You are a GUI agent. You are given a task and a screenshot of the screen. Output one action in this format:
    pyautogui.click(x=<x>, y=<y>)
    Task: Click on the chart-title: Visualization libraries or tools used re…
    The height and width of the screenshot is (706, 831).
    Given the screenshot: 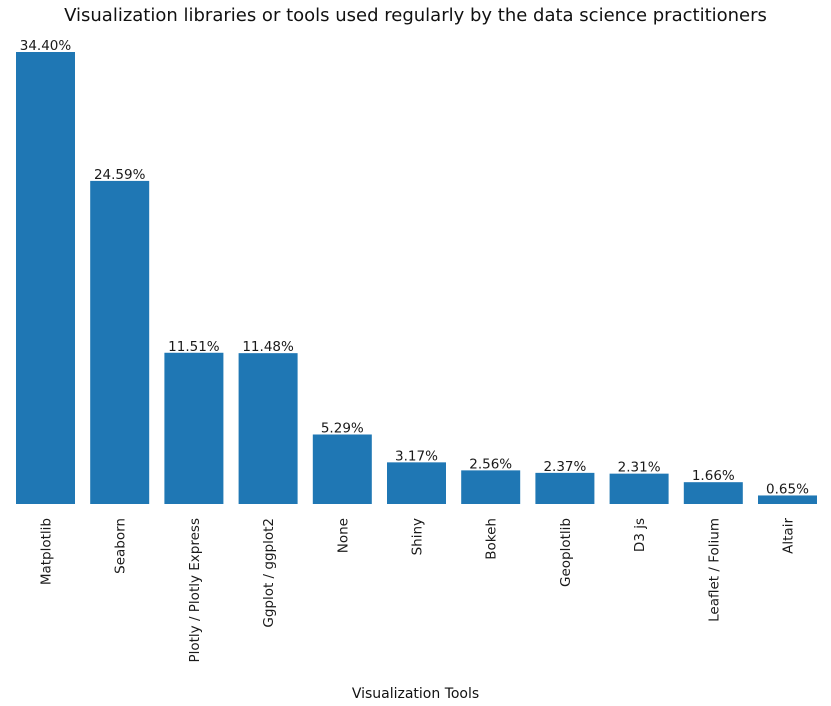 What is the action you would take?
    pyautogui.click(x=415, y=15)
    